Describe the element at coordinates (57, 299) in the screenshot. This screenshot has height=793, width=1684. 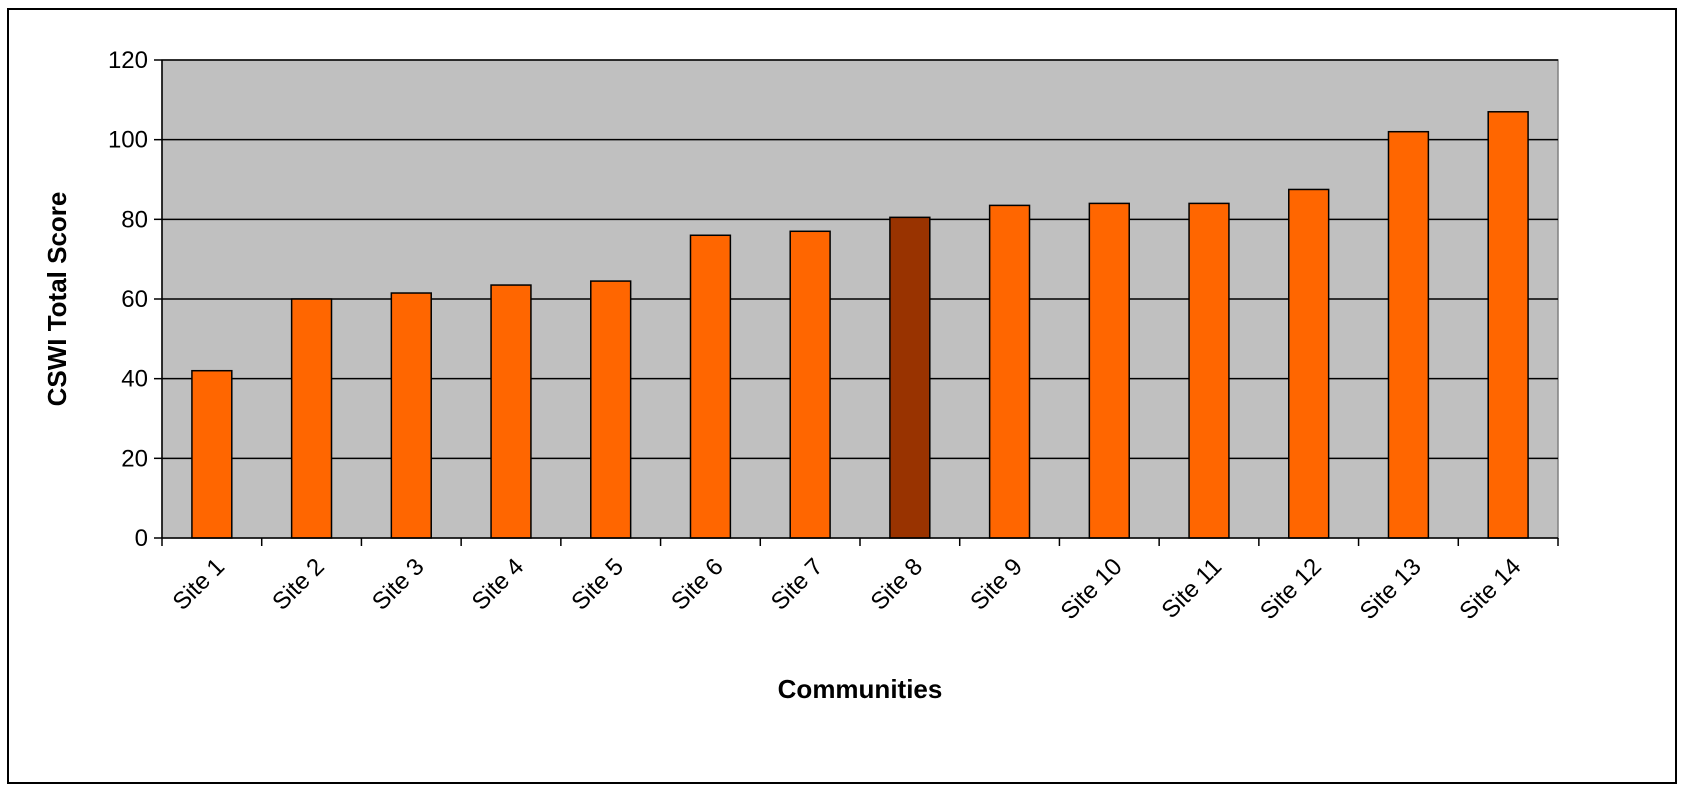
I see `y-axis-title: CSWI Total Score` at that location.